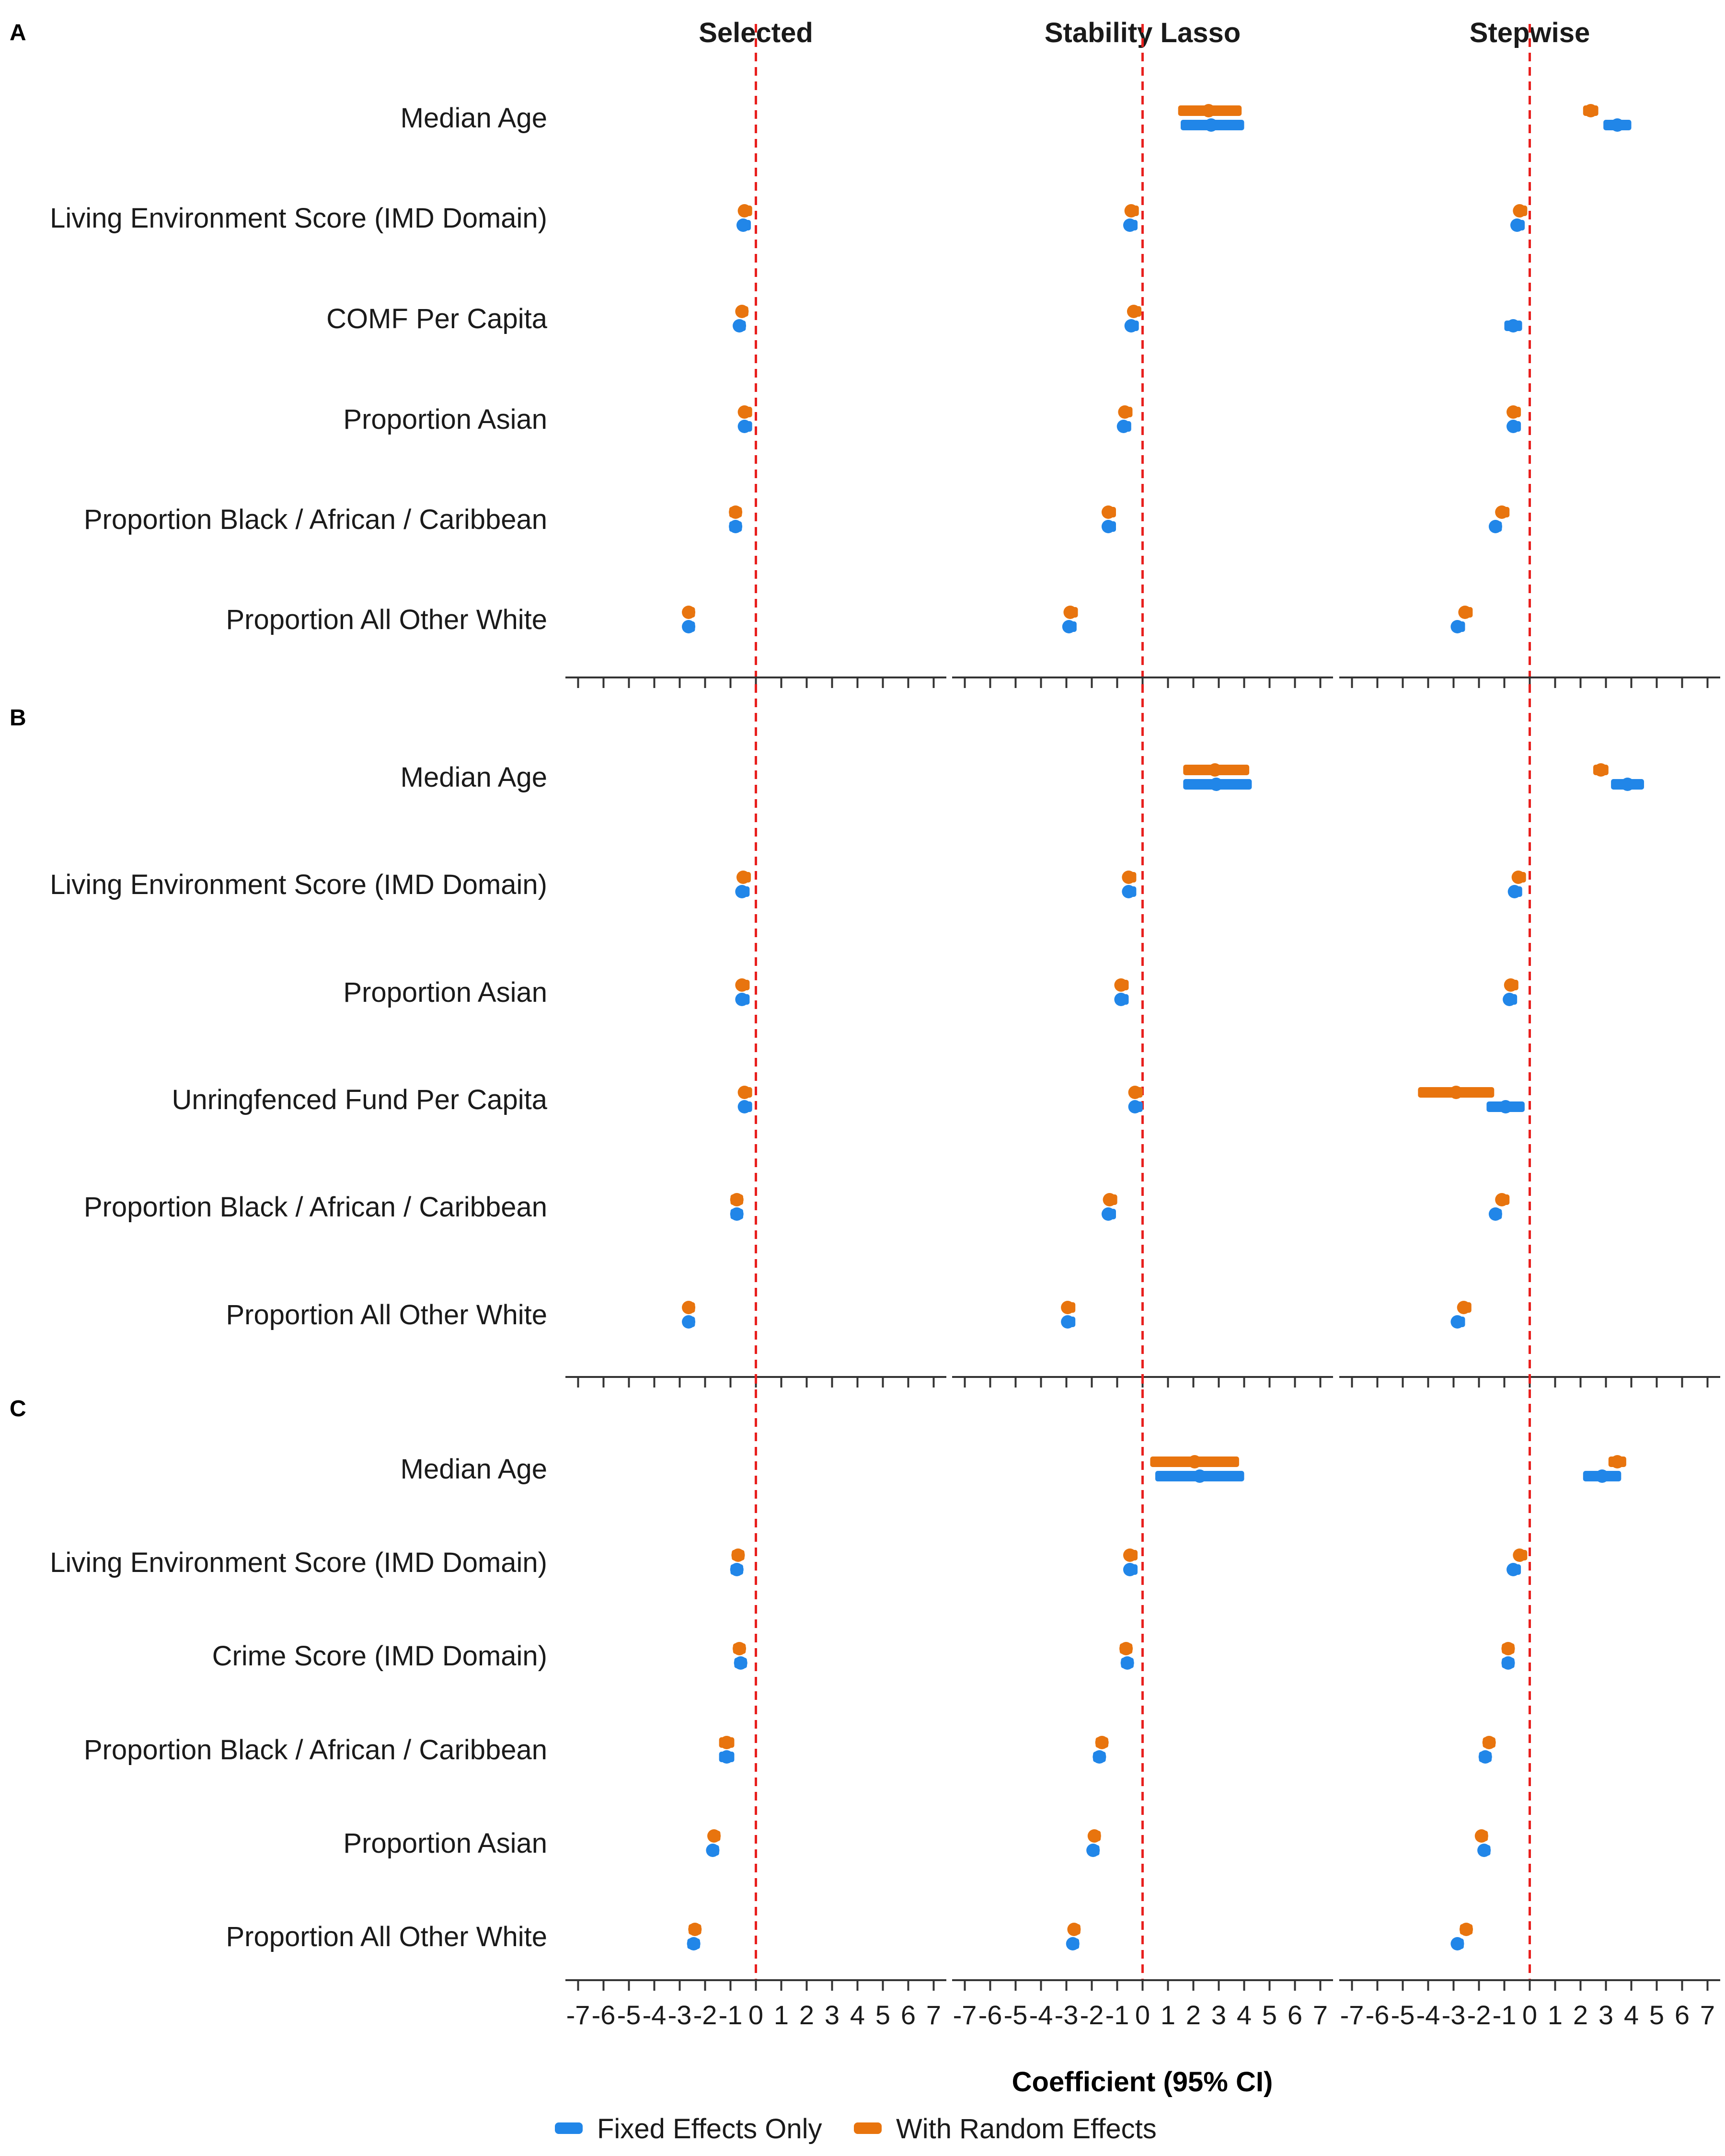 The height and width of the screenshot is (2156, 1725). Describe the element at coordinates (18, 1409) in the screenshot. I see `panel-letter-c: C` at that location.